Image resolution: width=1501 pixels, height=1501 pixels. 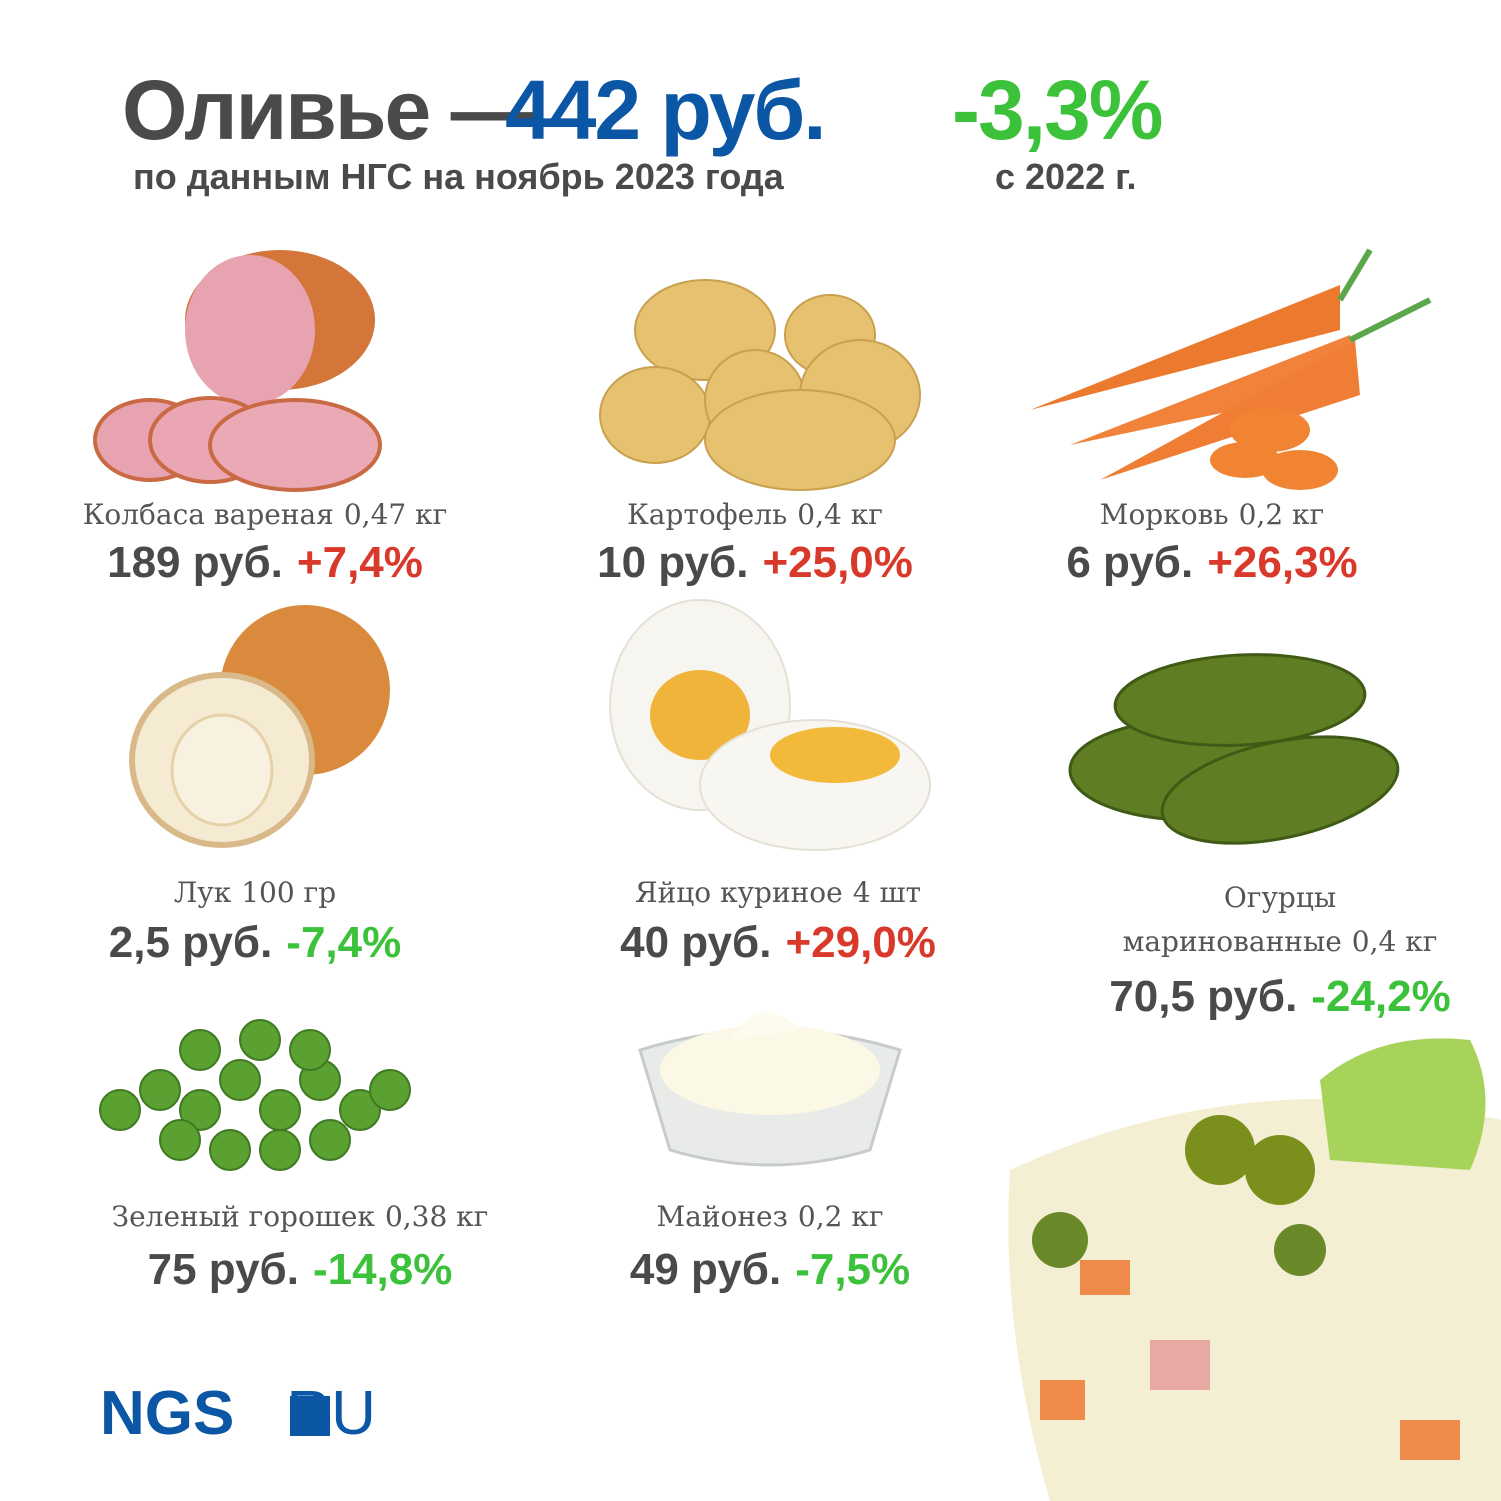 What do you see at coordinates (770, 1089) in the screenshot?
I see `mayonnaise` at bounding box center [770, 1089].